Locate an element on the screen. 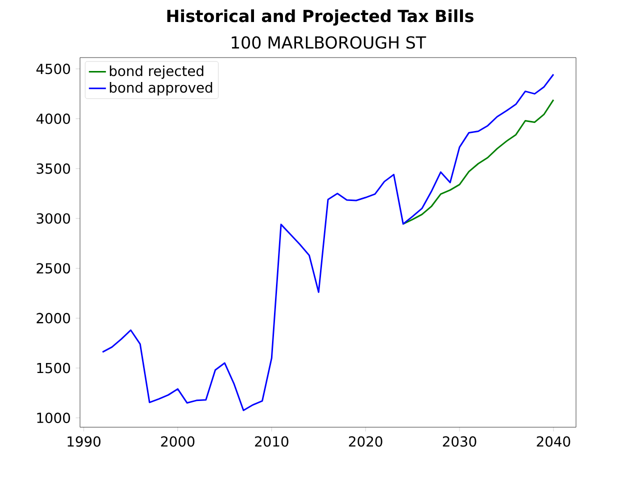 Image resolution: width=640 pixels, height=480 pixels. legend-label: bond approved is located at coordinates (161, 89).